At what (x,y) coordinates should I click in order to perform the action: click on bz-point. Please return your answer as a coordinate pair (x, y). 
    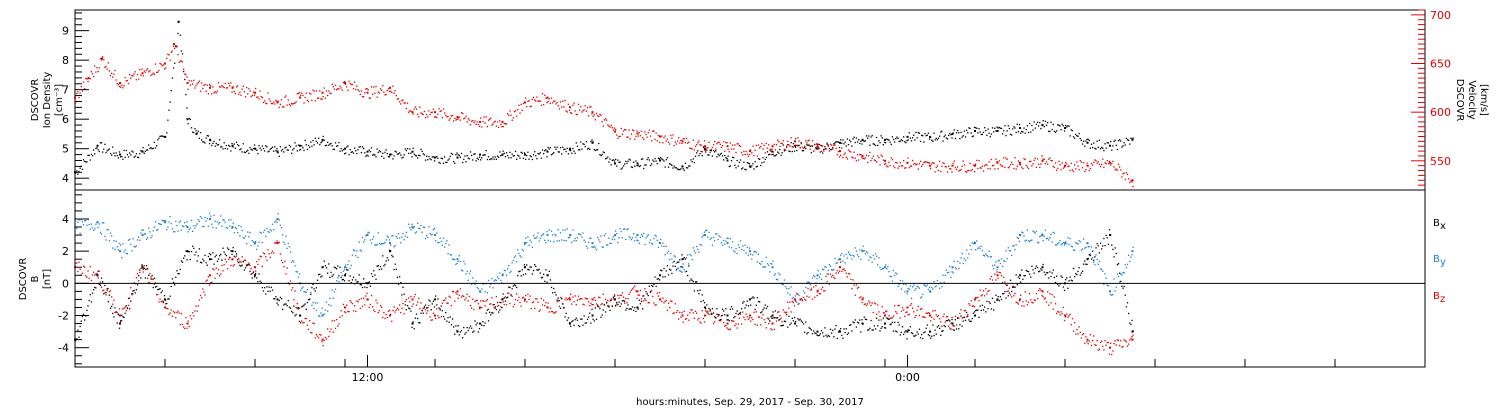
    Looking at the image, I should click on (907, 307).